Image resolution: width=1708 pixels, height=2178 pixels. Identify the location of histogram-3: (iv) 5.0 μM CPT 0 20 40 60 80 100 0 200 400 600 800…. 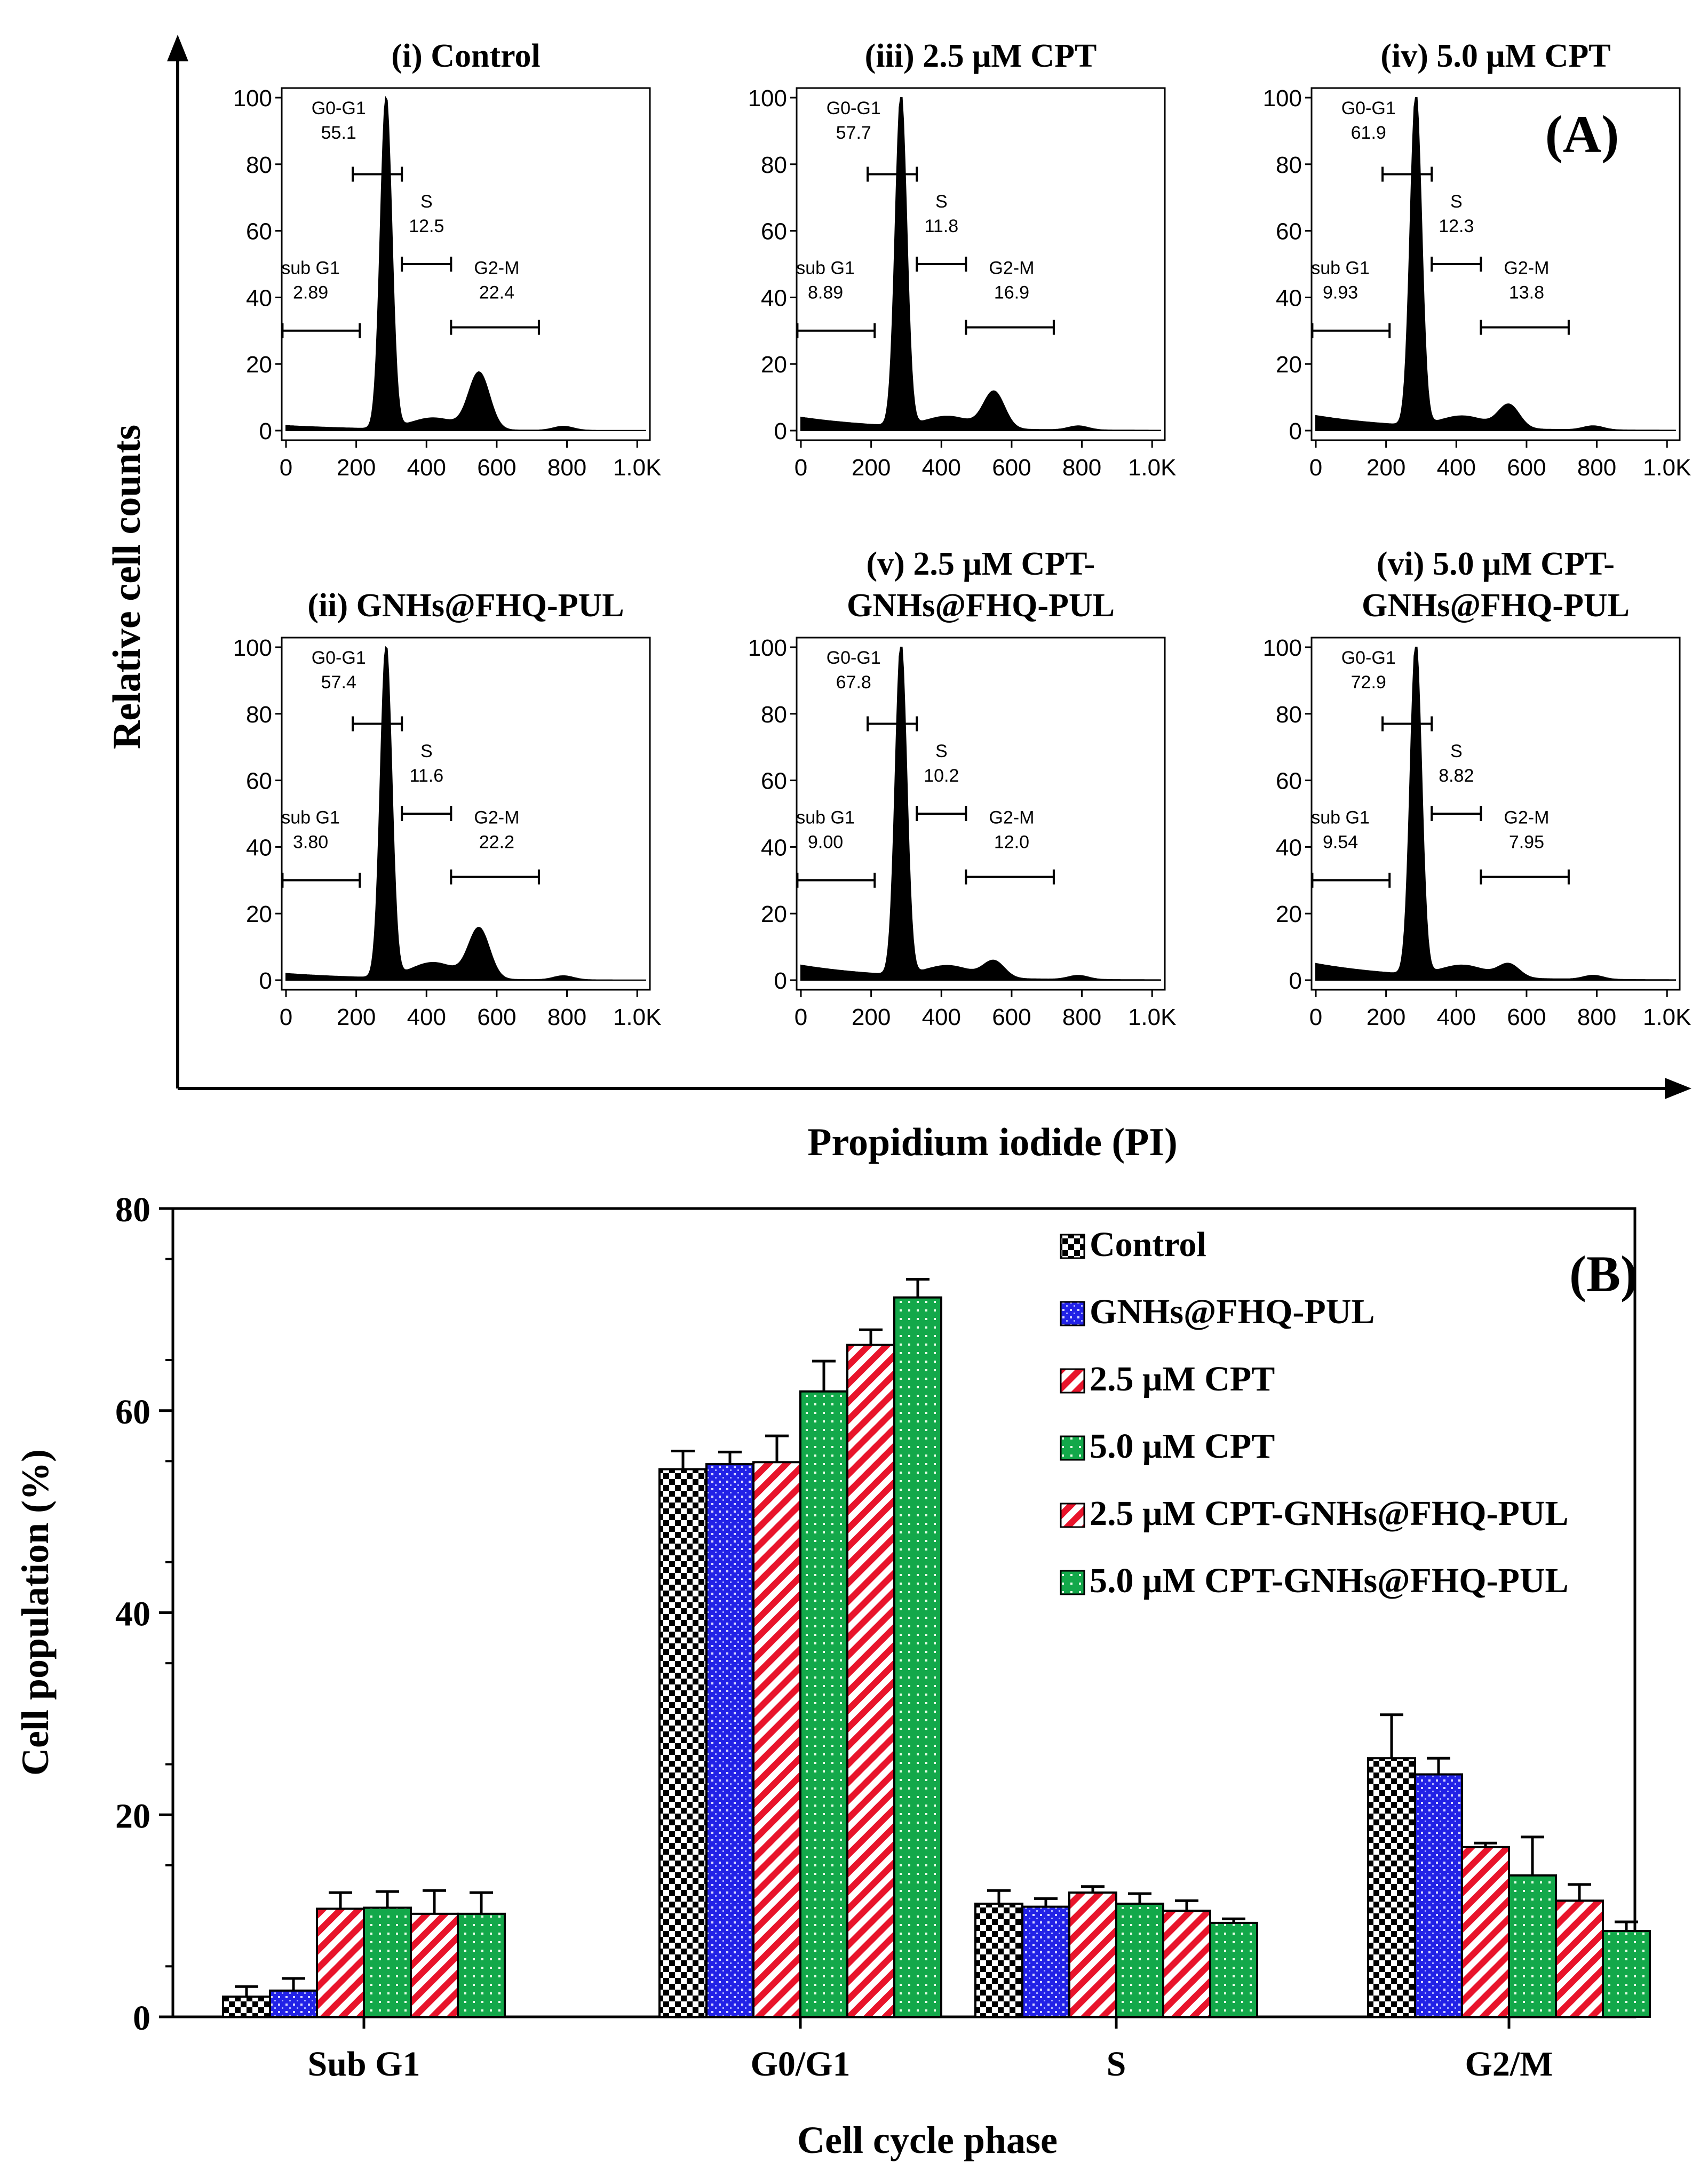
(1477, 259).